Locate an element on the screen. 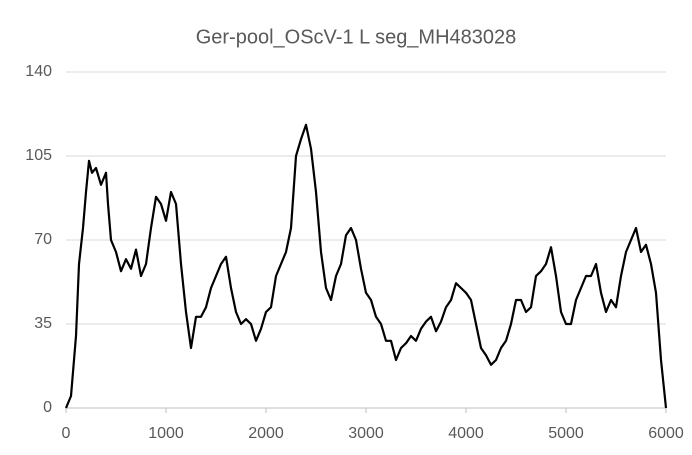 The height and width of the screenshot is (455, 692). y-tick-label: 140 is located at coordinates (38, 71).